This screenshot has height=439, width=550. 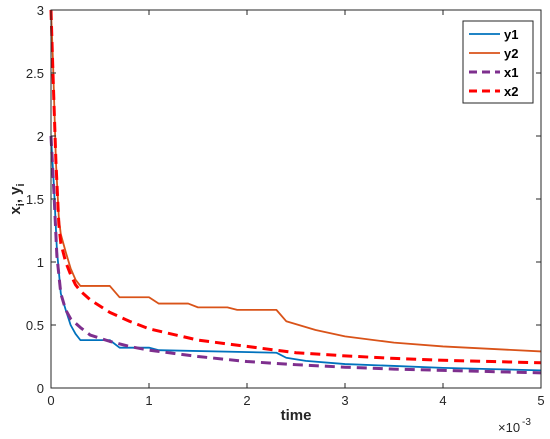 I want to click on x-tick-label: 1, so click(x=148, y=400).